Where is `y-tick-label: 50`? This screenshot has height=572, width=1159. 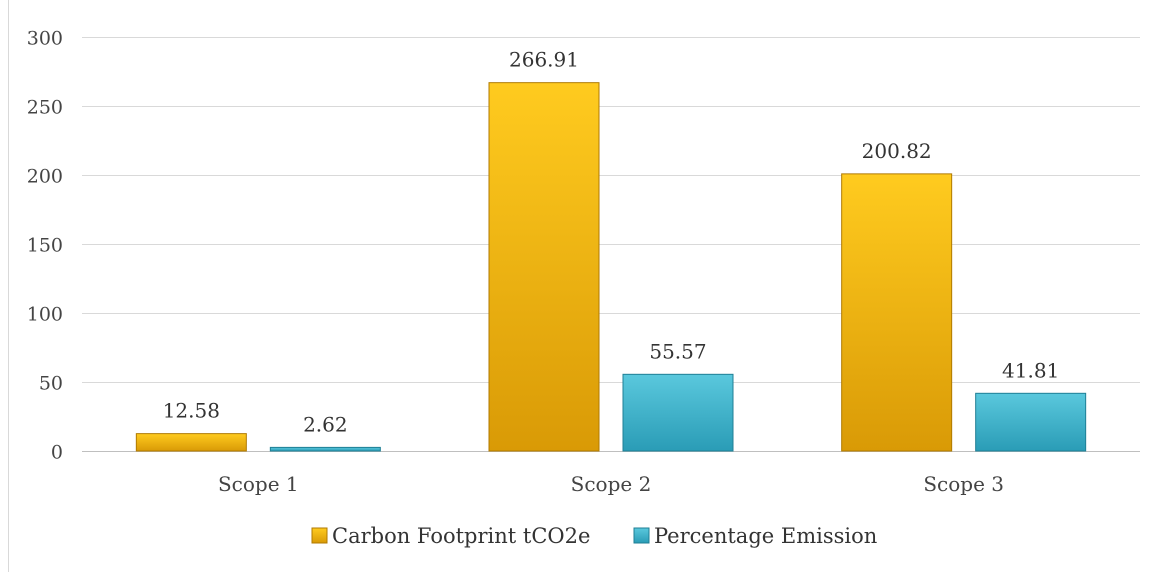 y-tick-label: 50 is located at coordinates (51, 384).